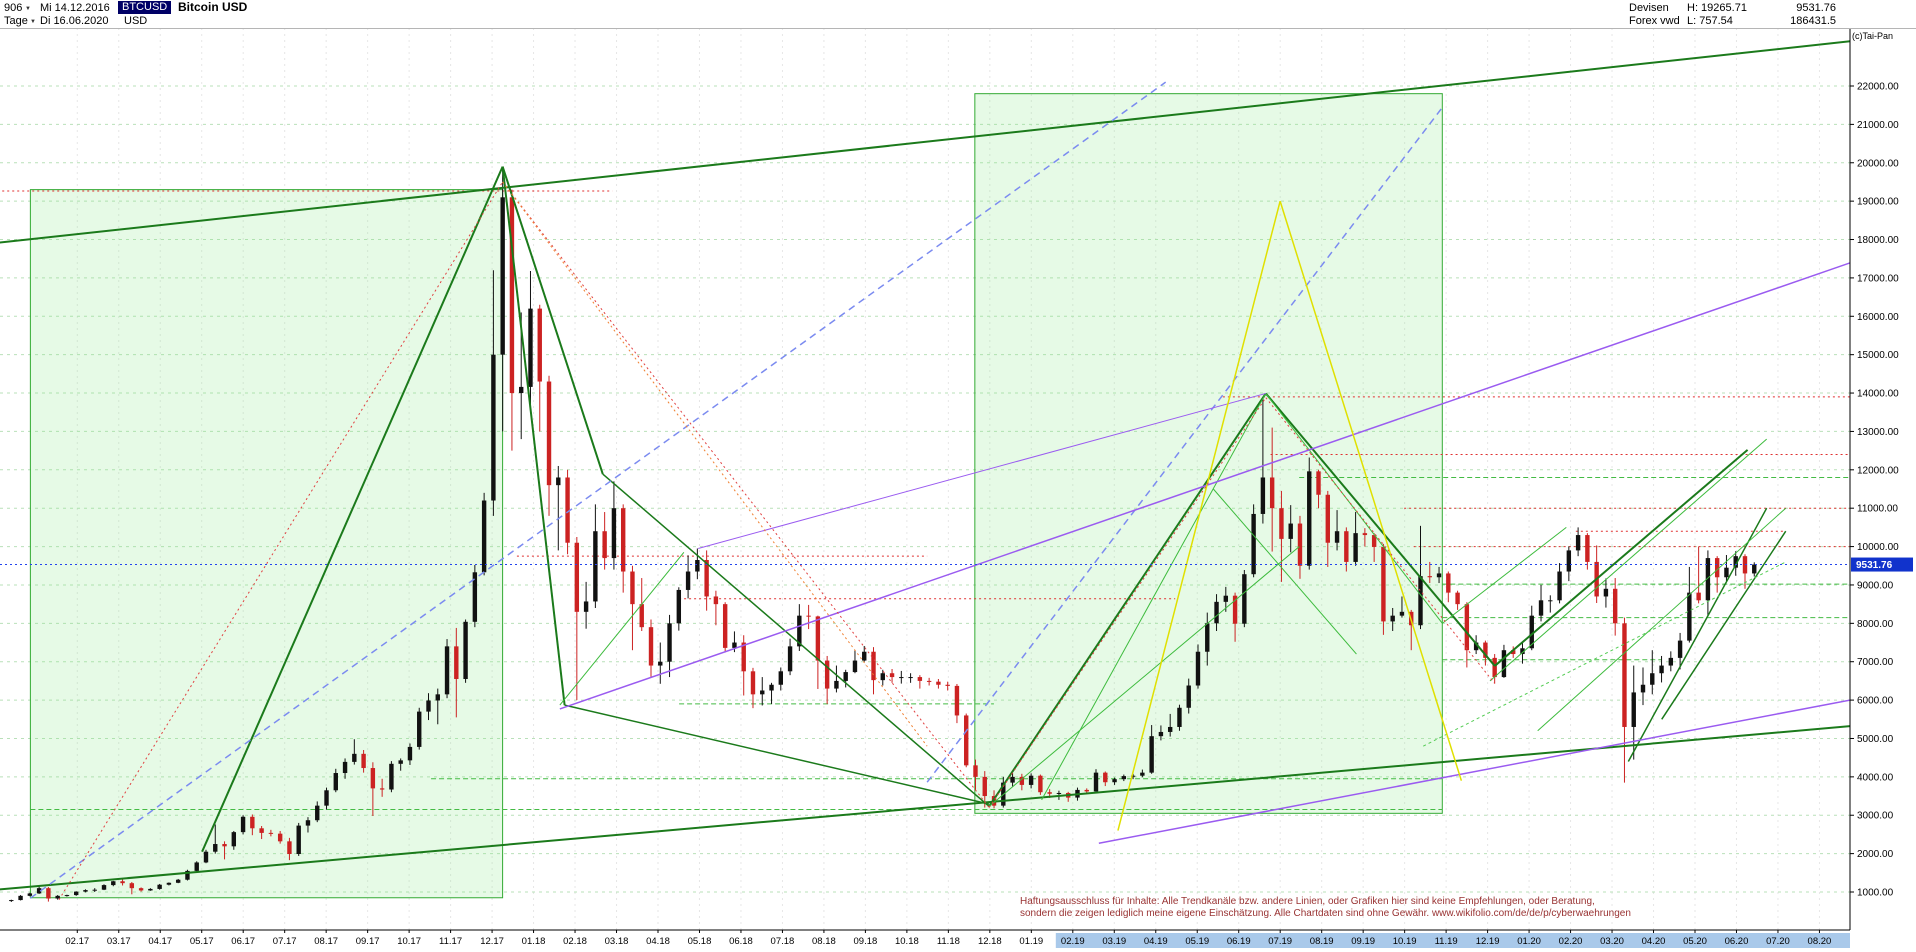  What do you see at coordinates (948, 941) in the screenshot?
I see `x-axis-label: 11.18` at bounding box center [948, 941].